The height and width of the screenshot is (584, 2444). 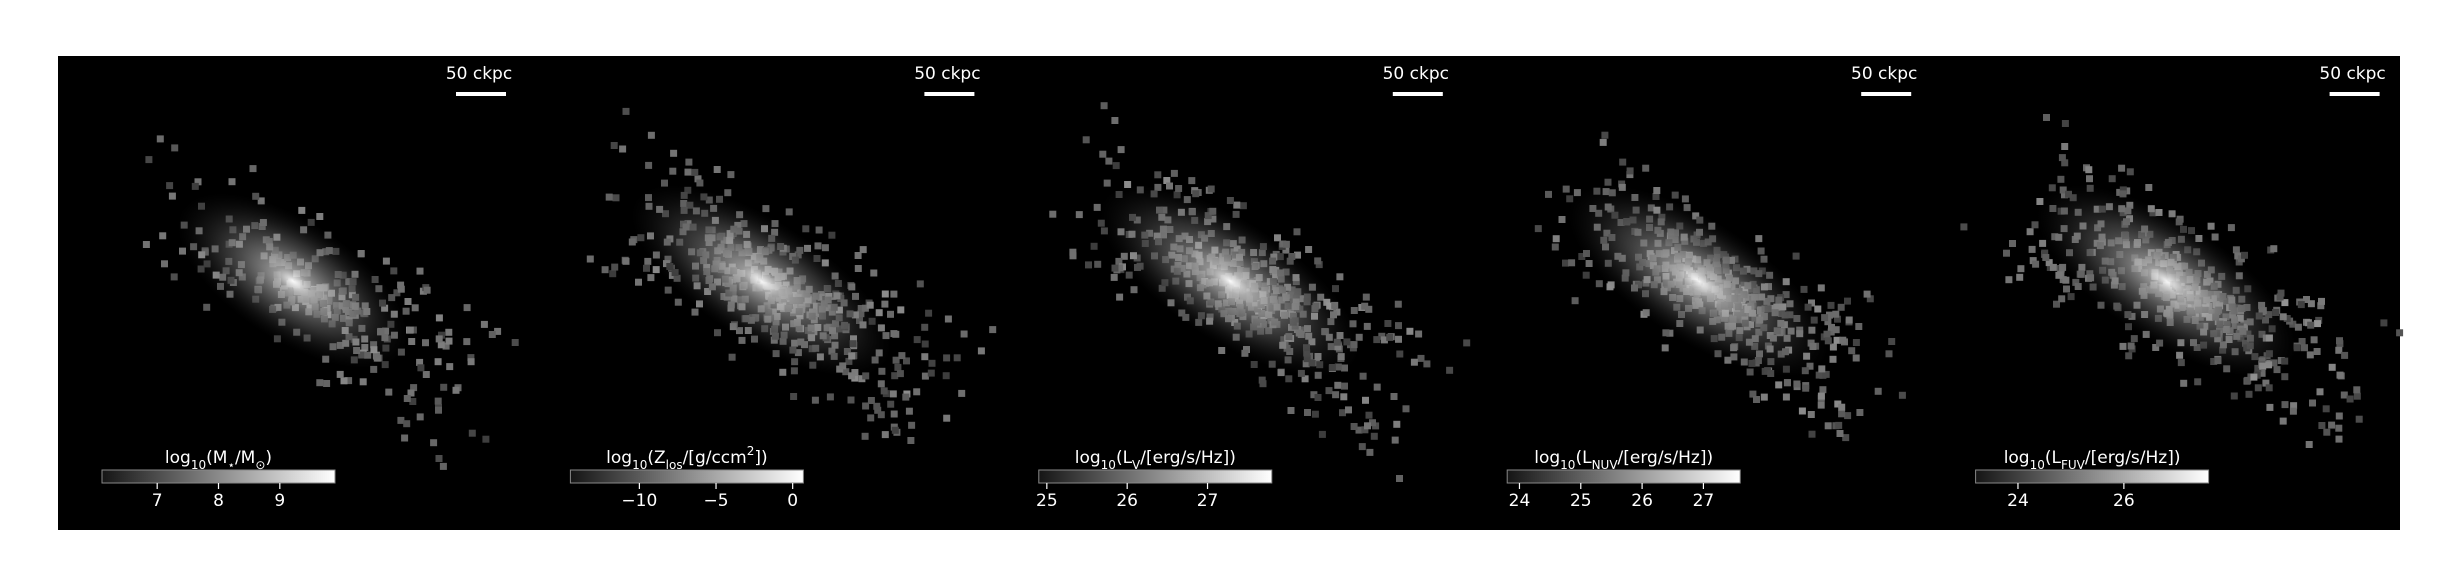 What do you see at coordinates (1416, 74) in the screenshot?
I see `scale-bar-label: 50 ckpc` at bounding box center [1416, 74].